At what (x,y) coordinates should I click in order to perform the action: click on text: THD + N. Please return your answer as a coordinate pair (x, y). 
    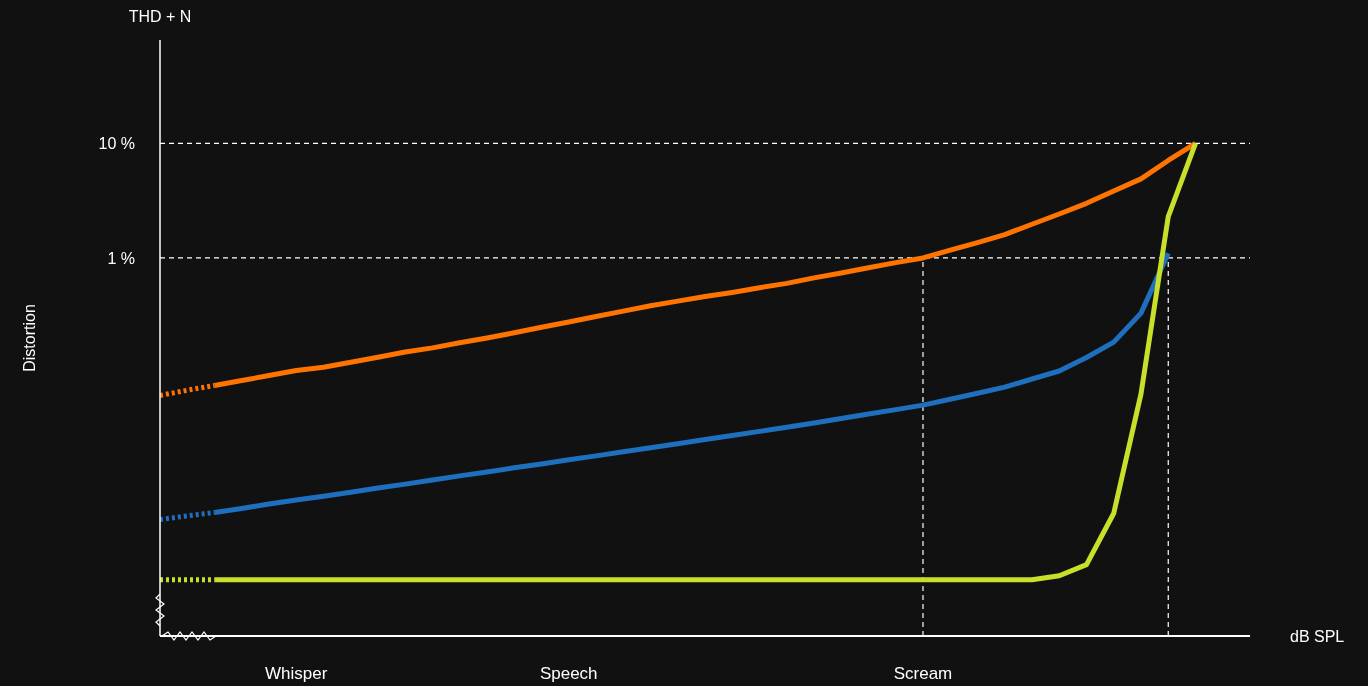
    Looking at the image, I should click on (160, 16).